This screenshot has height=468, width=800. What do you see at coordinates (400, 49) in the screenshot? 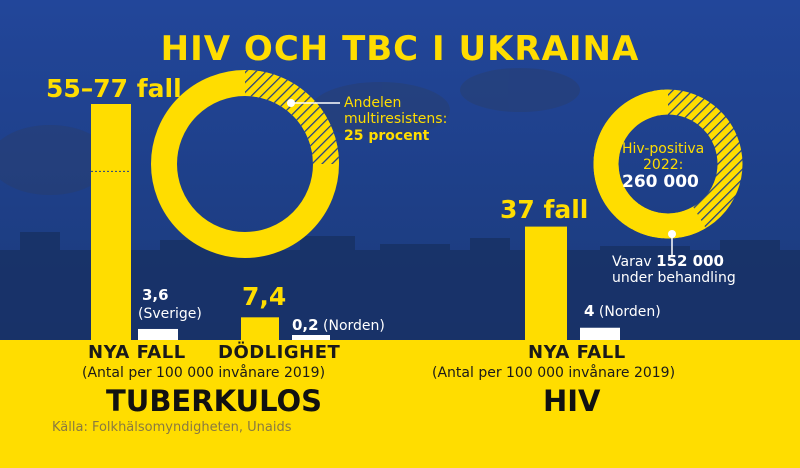
I see `page-title: HIV OCH TBC I UKRAINA` at bounding box center [400, 49].